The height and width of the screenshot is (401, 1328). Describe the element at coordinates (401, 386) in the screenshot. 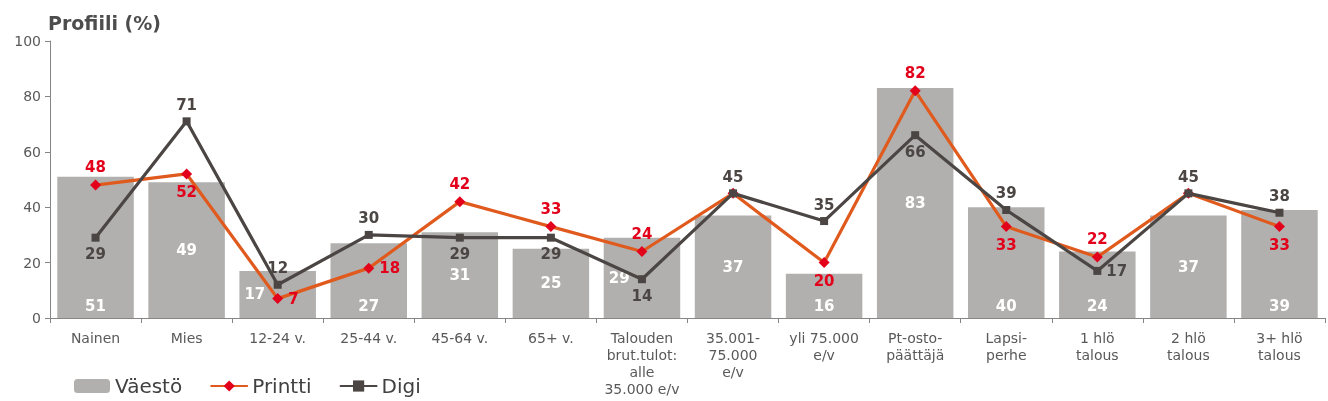

I see `legend-label: Digi` at that location.